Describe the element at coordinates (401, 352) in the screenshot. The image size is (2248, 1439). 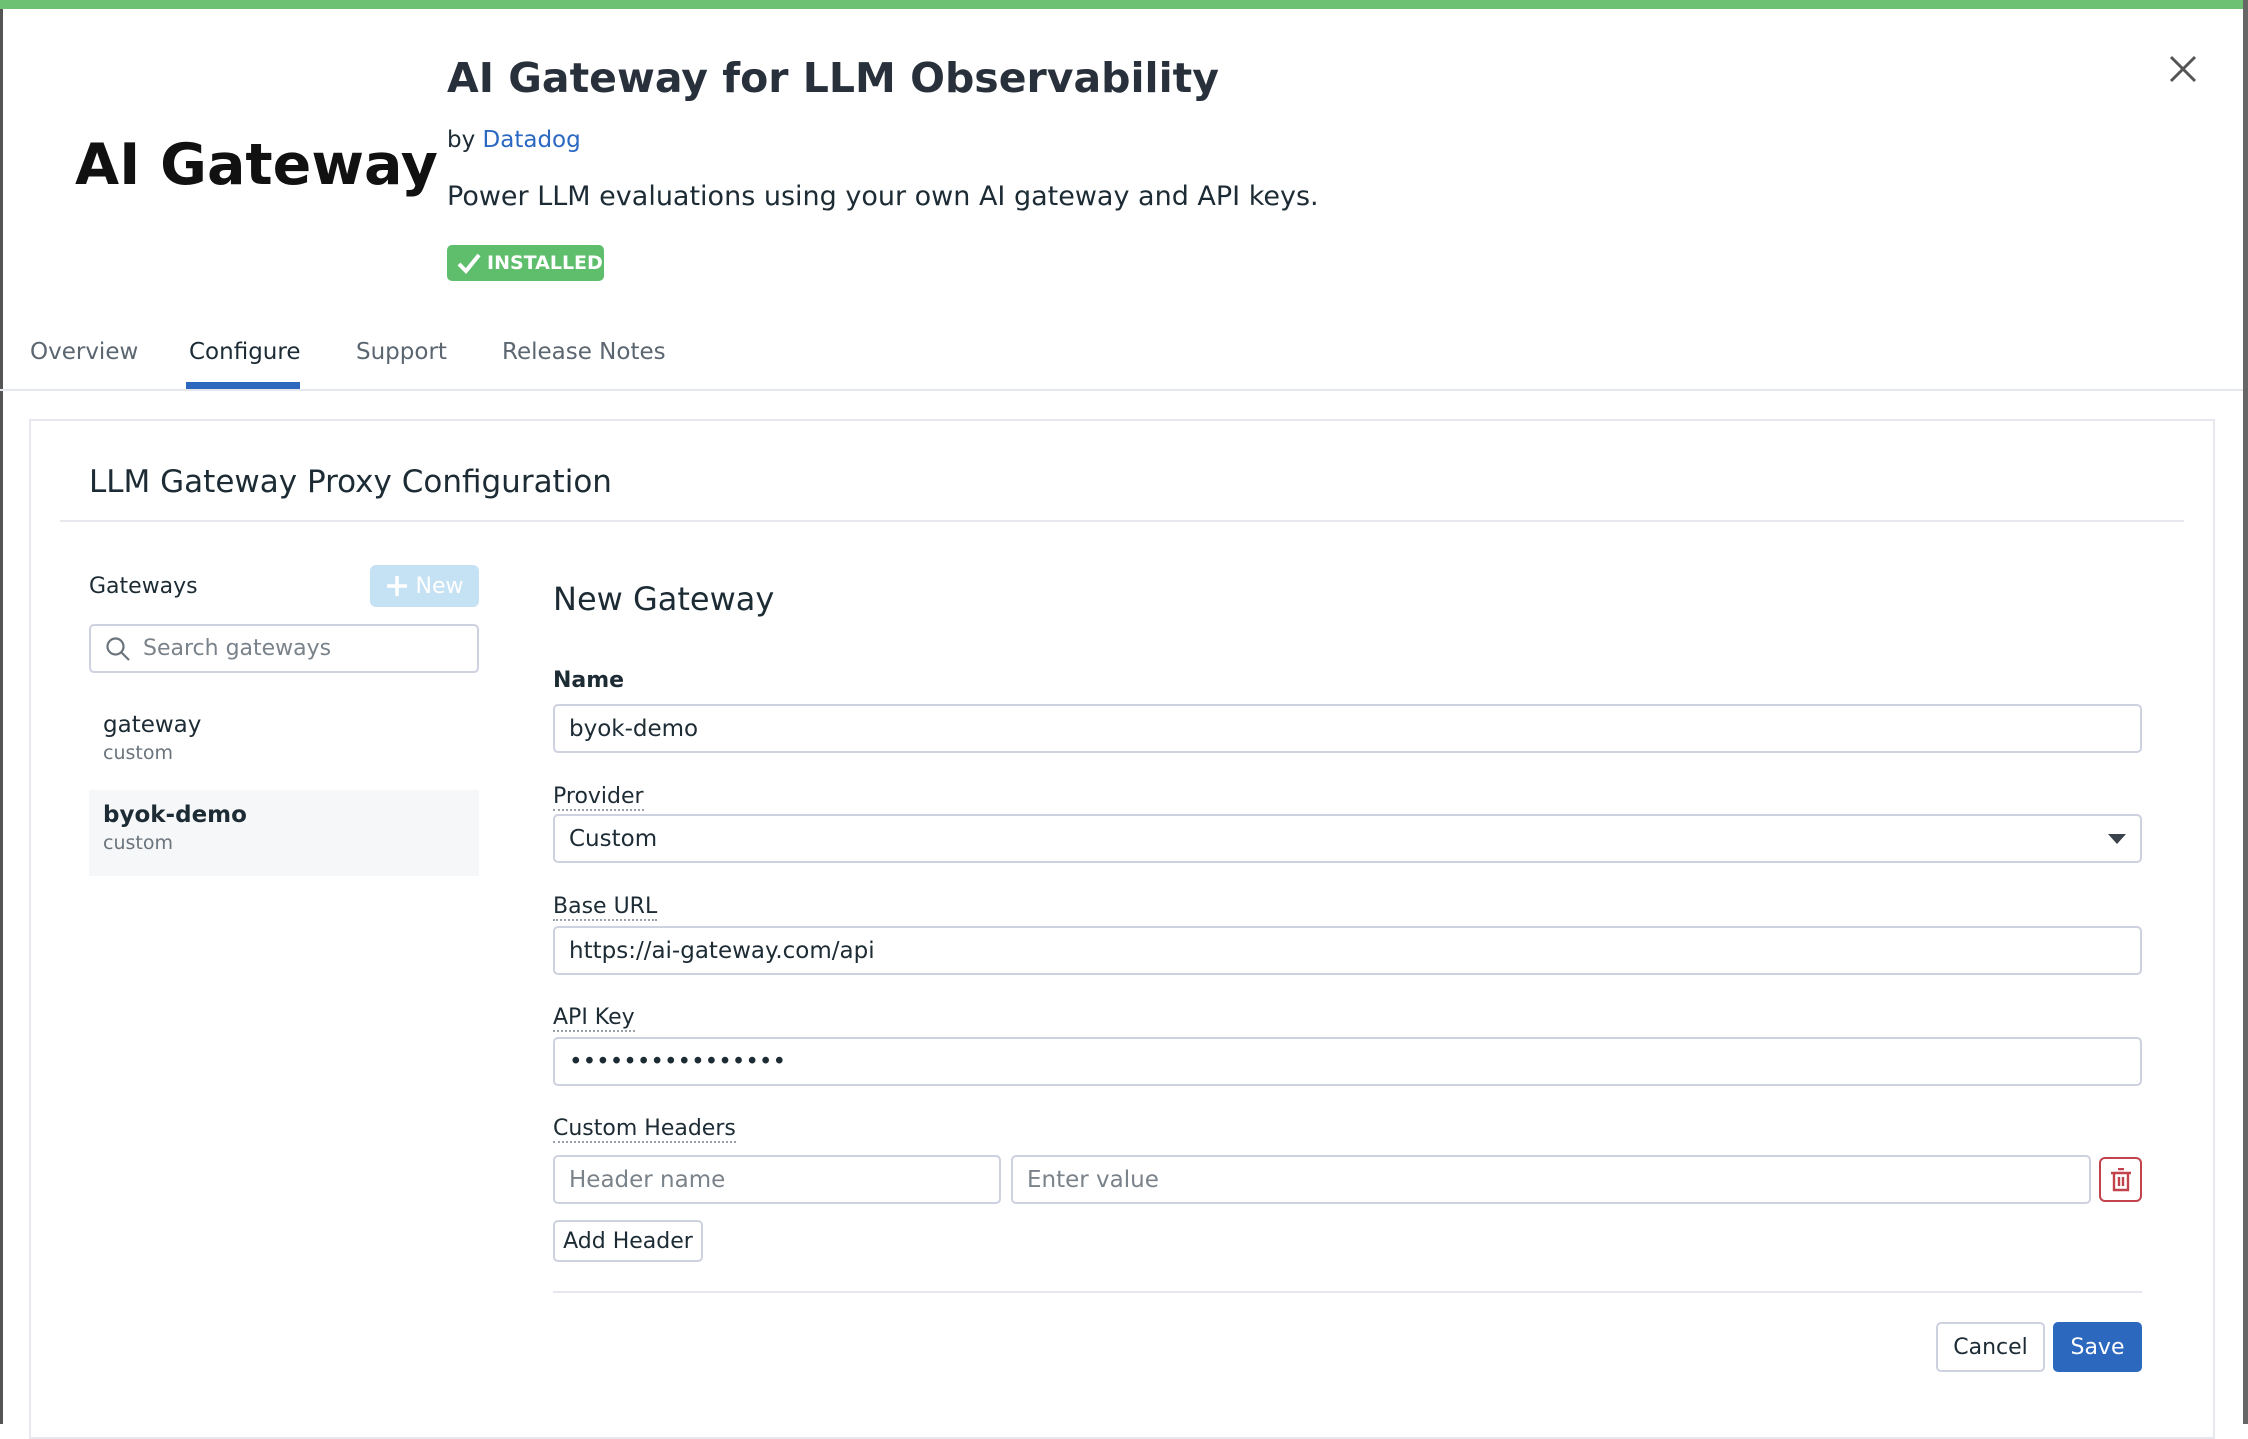
I see `tab-support: Support` at that location.